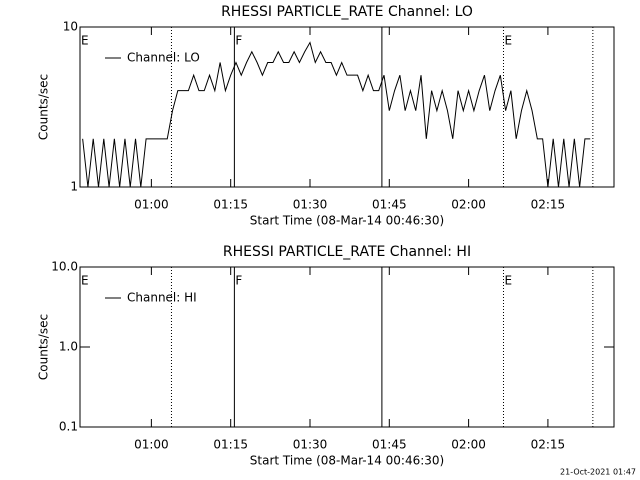  I want to click on y-tick-label: 1.0, so click(68, 347).